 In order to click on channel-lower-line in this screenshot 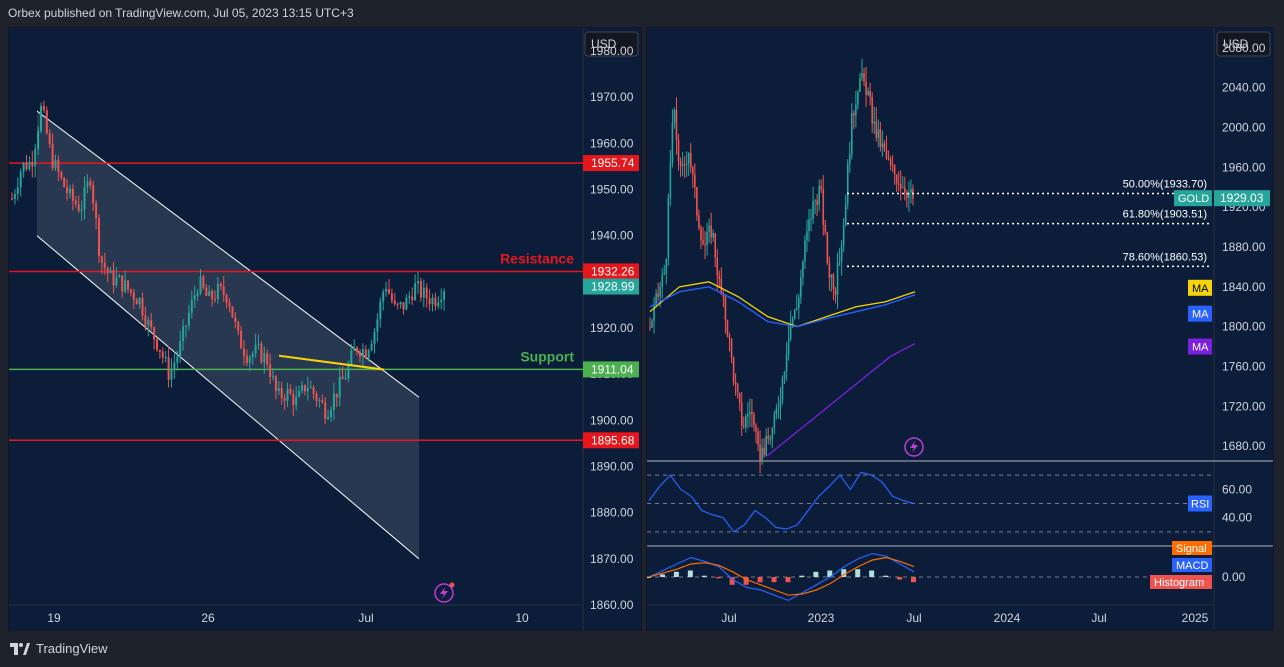, I will do `click(228, 397)`.